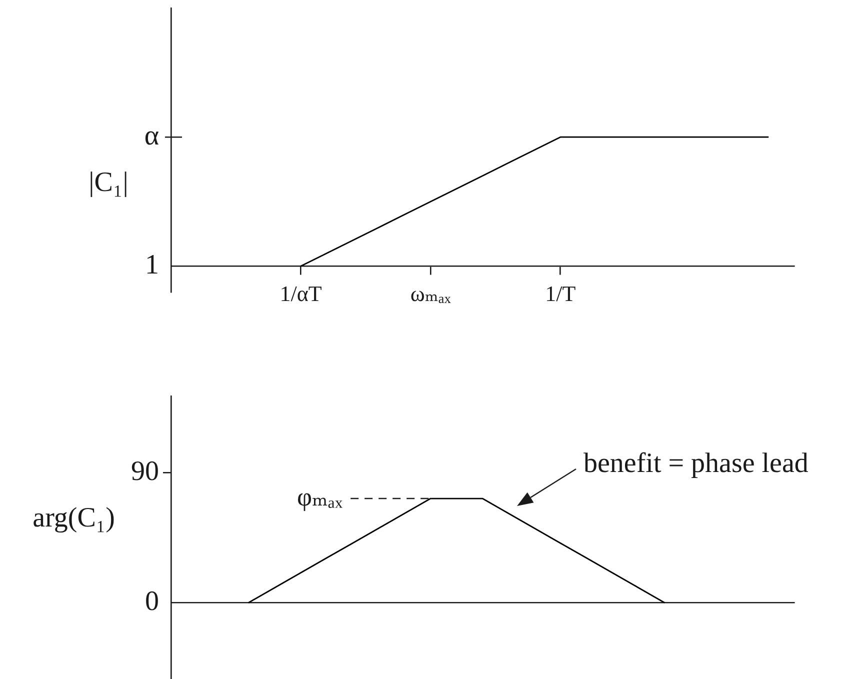  Describe the element at coordinates (560, 293) in the screenshot. I see `x-tick-label: 1/T` at that location.